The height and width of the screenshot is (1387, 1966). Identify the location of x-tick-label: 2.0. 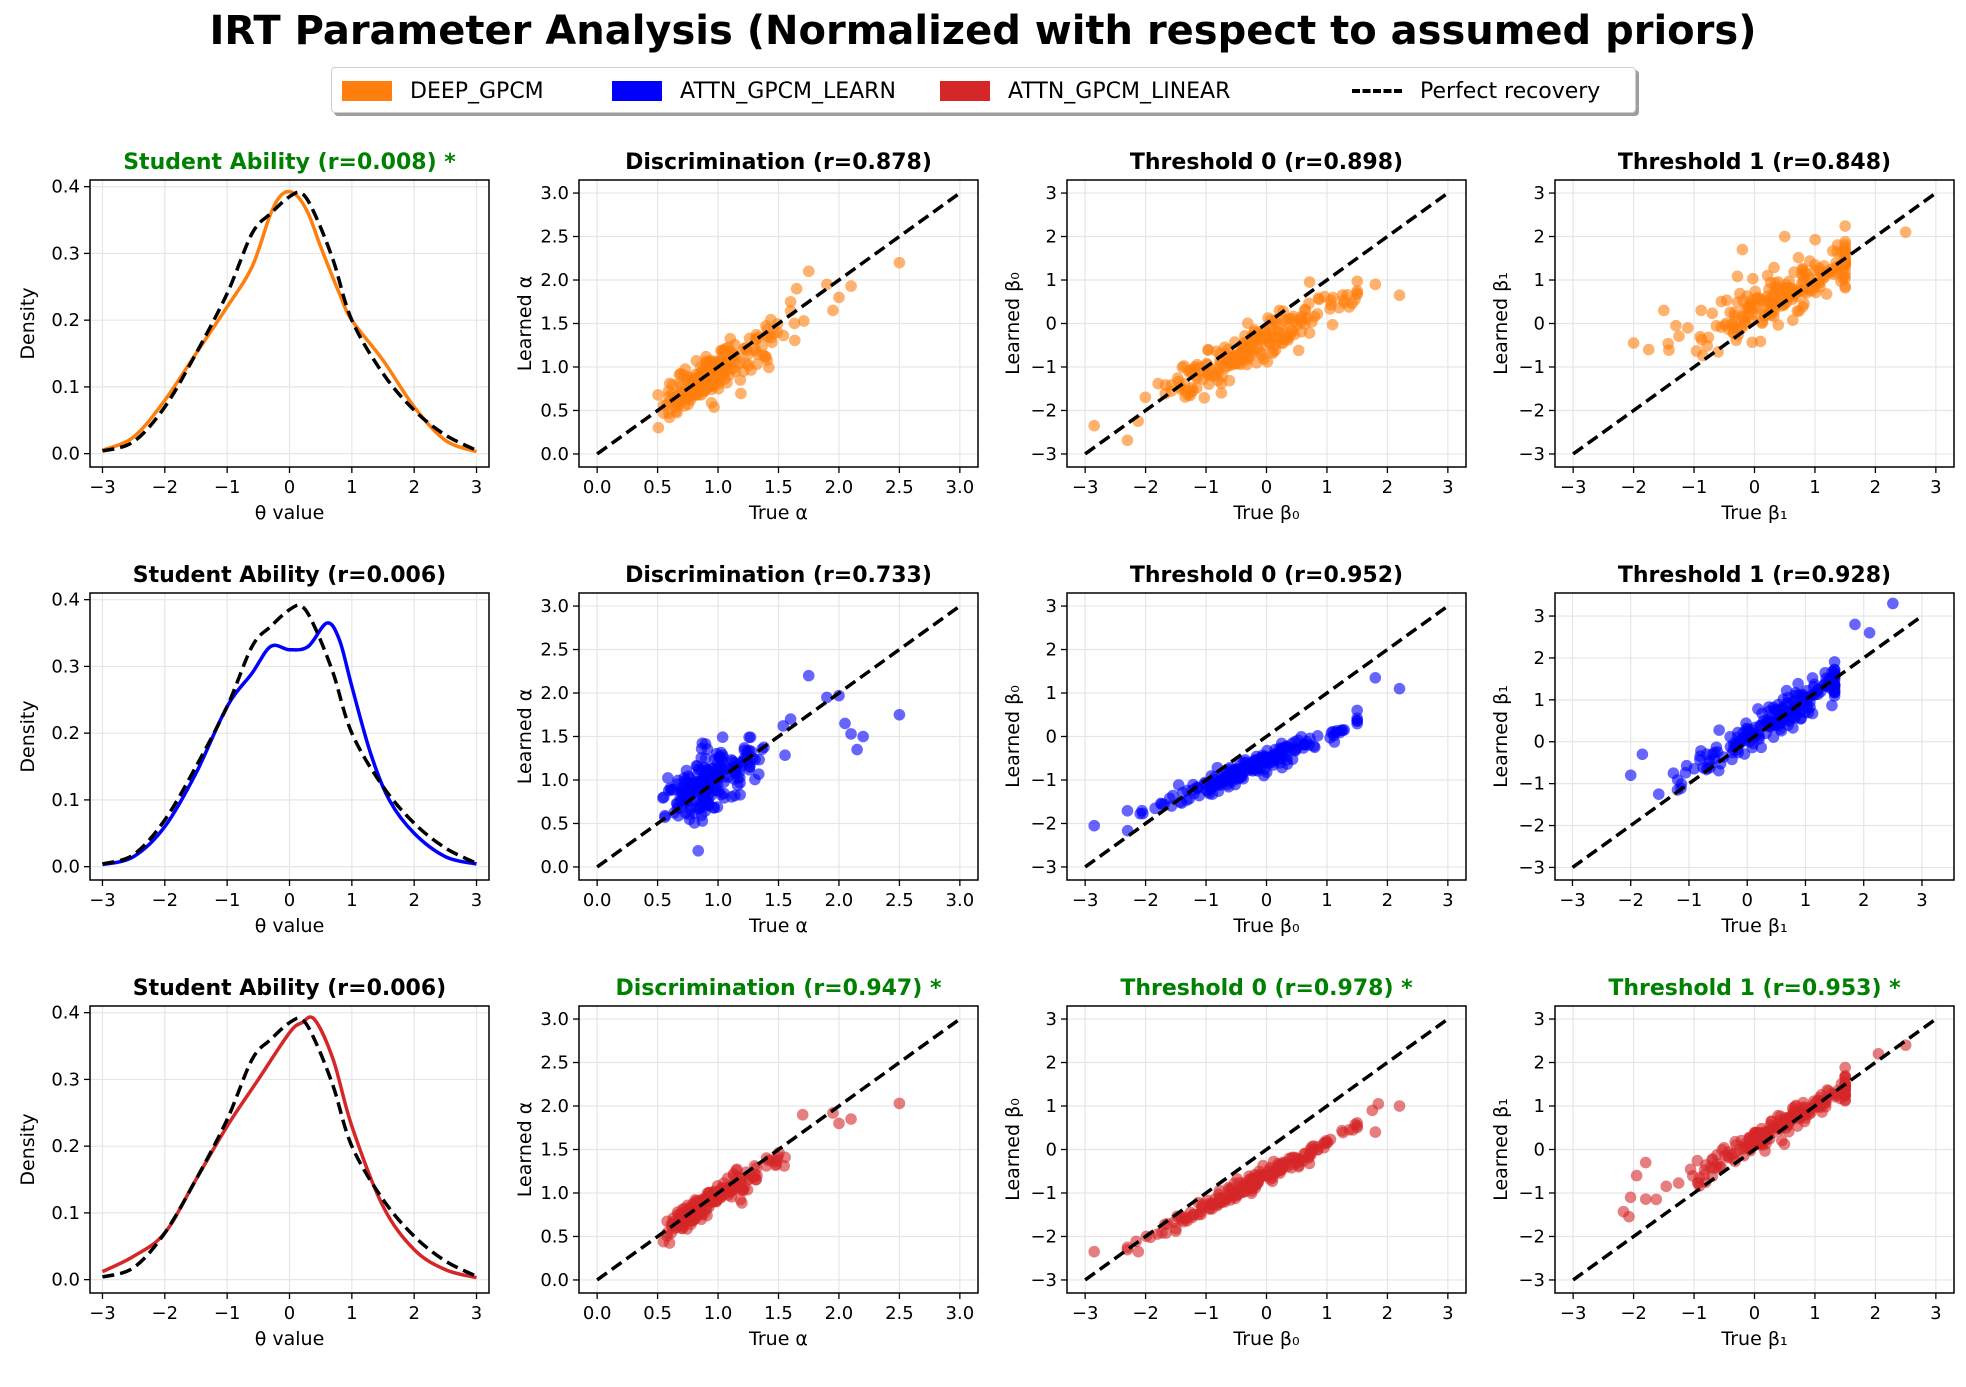
(839, 487).